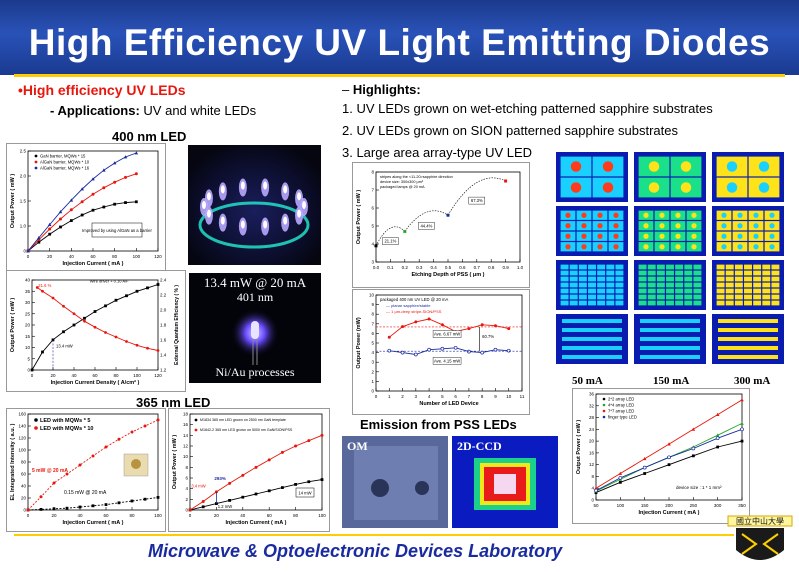 The height and width of the screenshot is (572, 799). I want to click on c5-xtick-label: 0.3, so click(419, 267).